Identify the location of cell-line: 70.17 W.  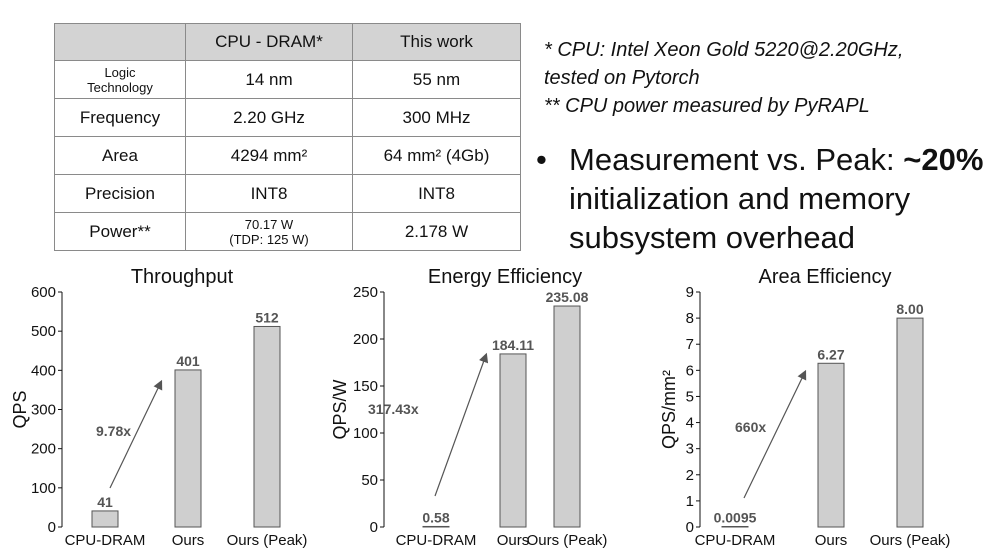
(269, 224).